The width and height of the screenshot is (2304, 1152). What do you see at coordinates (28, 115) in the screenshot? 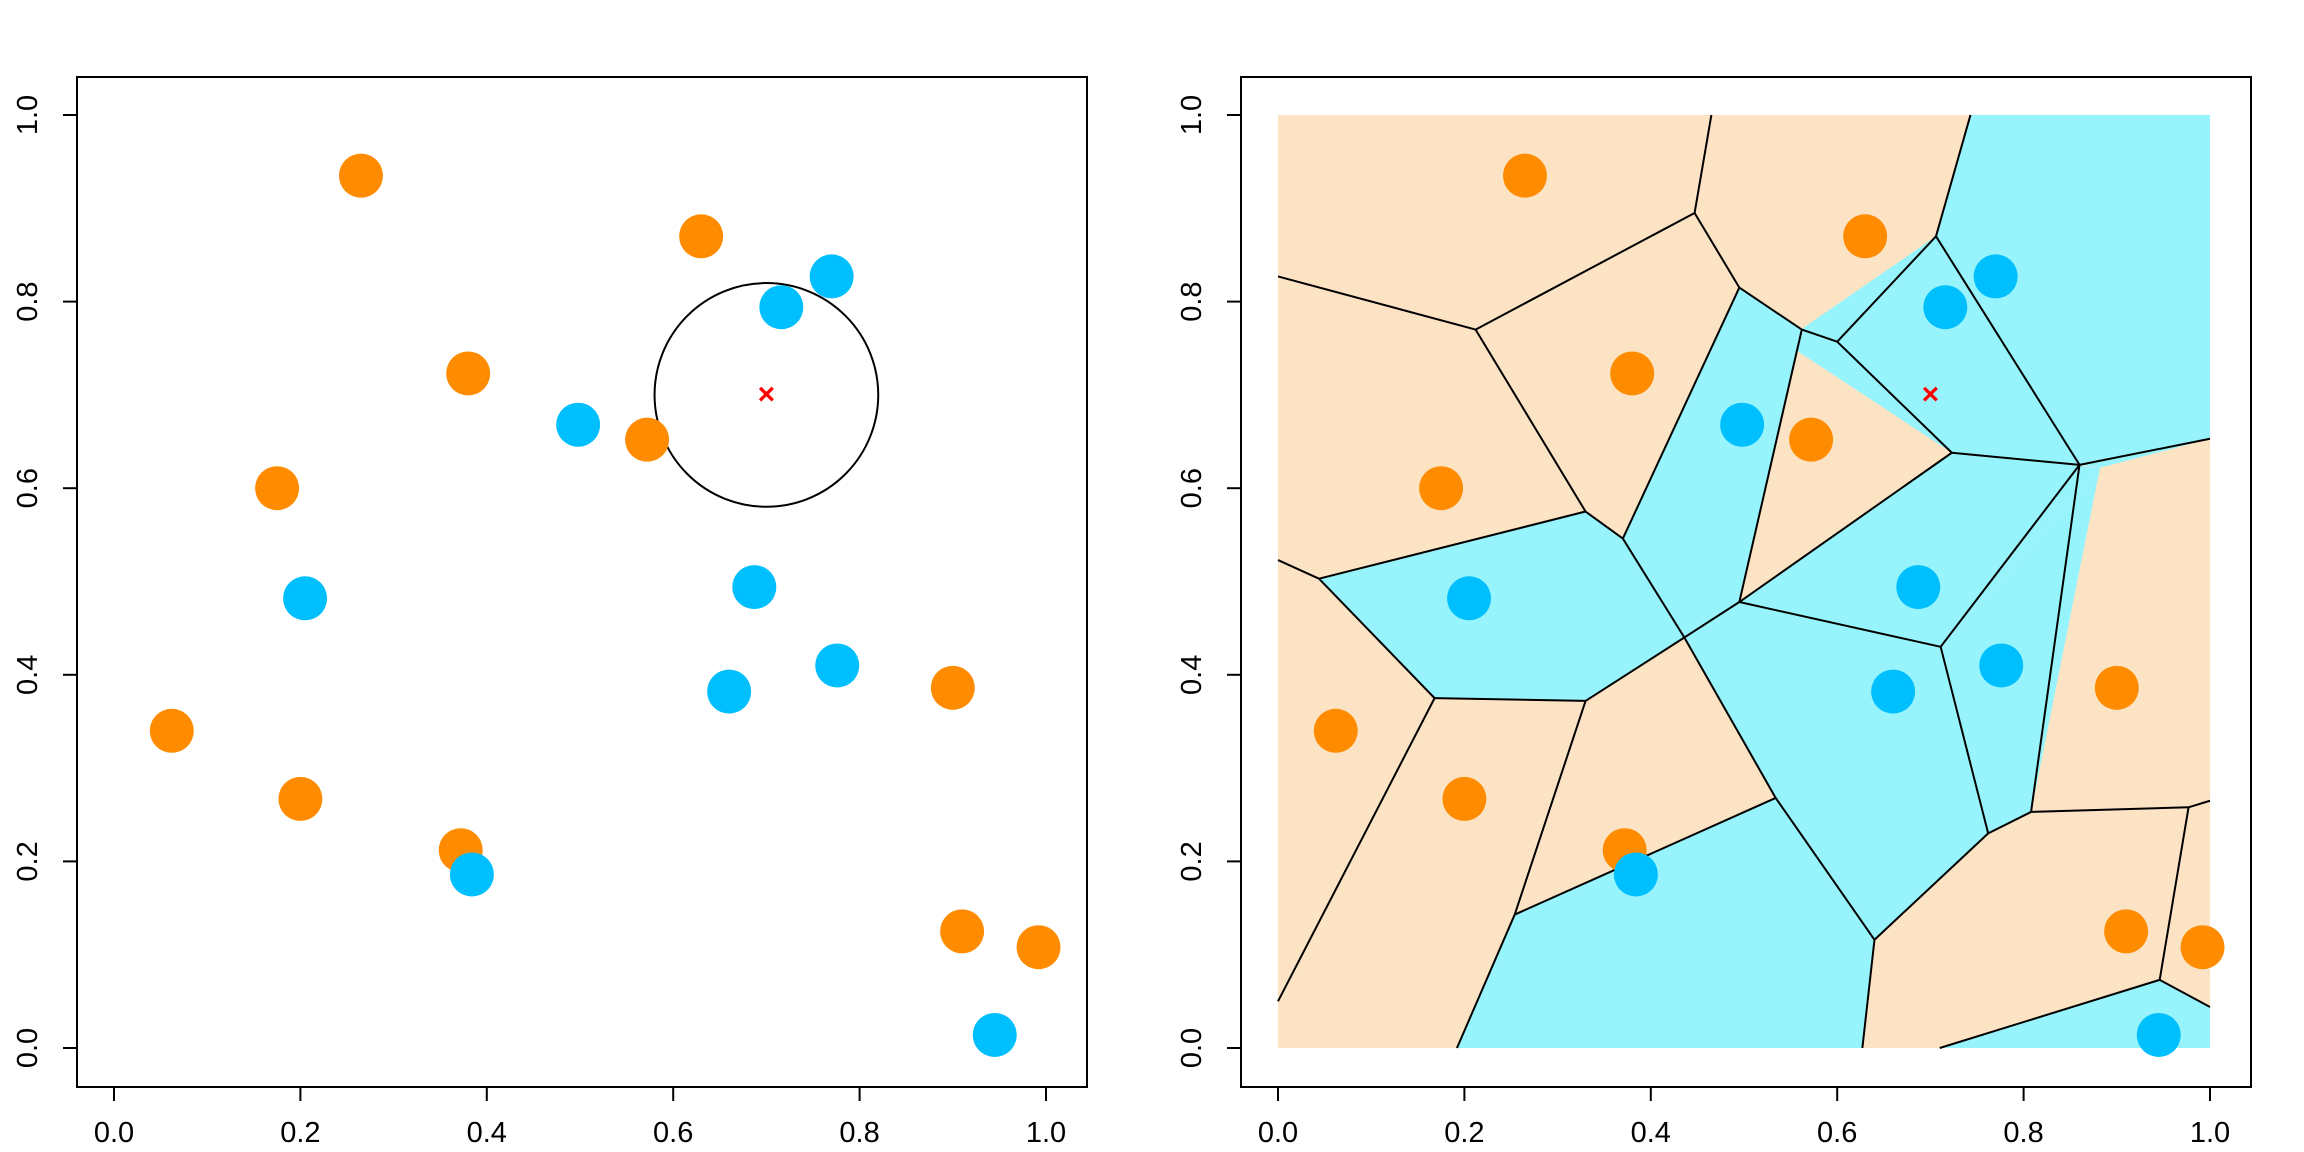
I see `y-tick-label: 1.0` at bounding box center [28, 115].